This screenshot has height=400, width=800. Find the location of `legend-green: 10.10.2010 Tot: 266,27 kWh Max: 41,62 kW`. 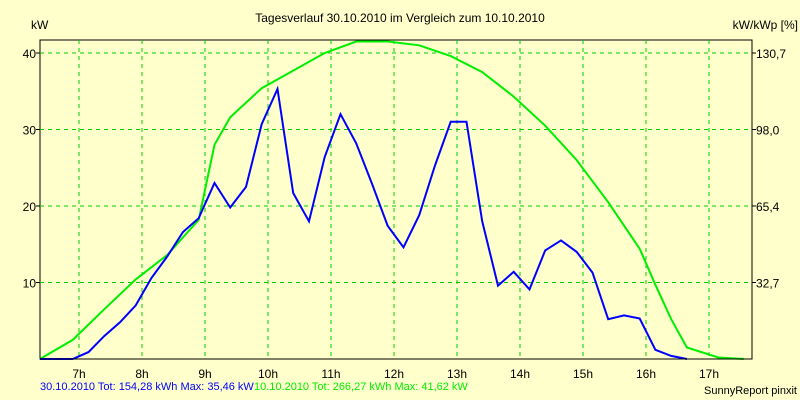

legend-green: 10.10.2010 Tot: 266,27 kWh Max: 41,62 kW is located at coordinates (361, 387).